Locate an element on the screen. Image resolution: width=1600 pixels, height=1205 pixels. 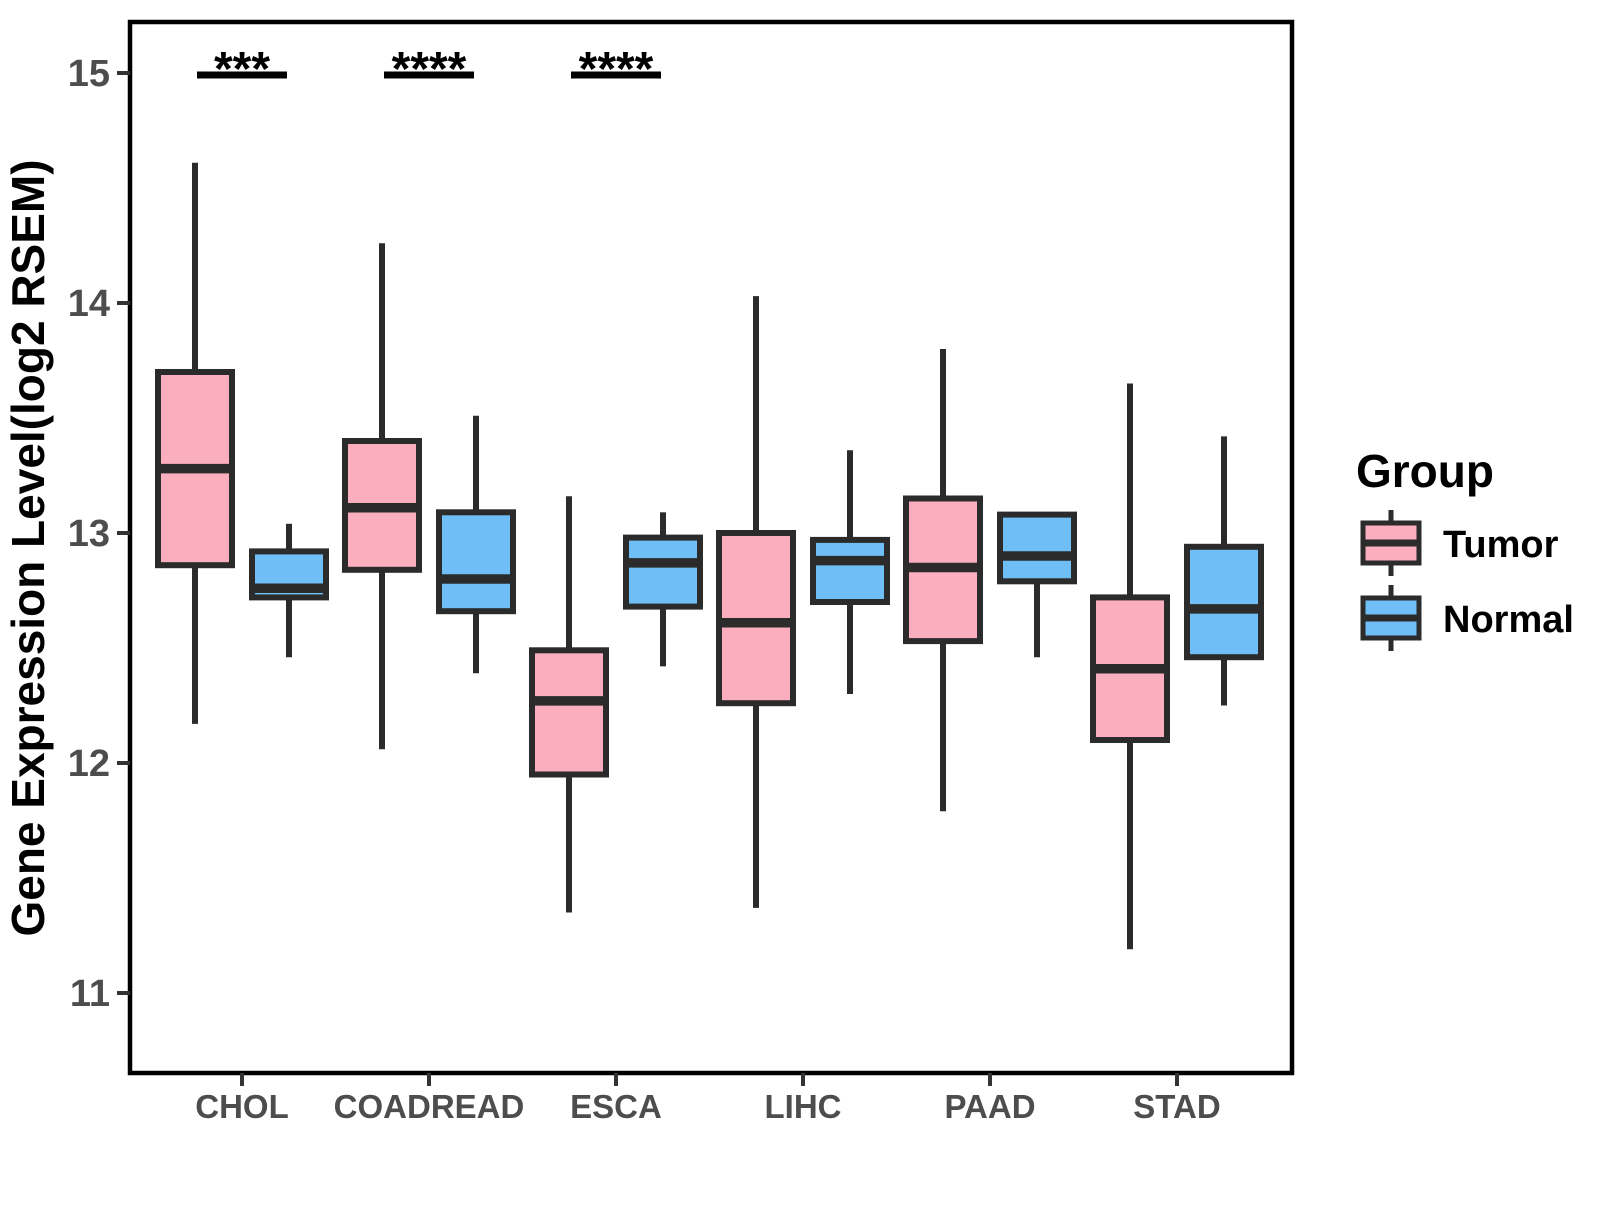
legend-label-normal: Normal is located at coordinates (1508, 620).